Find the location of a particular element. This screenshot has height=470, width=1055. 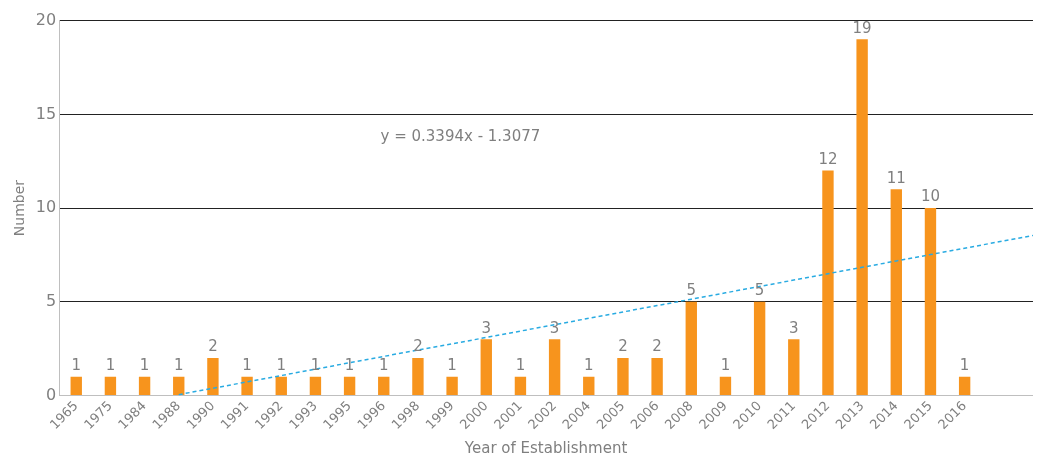

x-axis-title: Year of Establishment is located at coordinates (545, 447).